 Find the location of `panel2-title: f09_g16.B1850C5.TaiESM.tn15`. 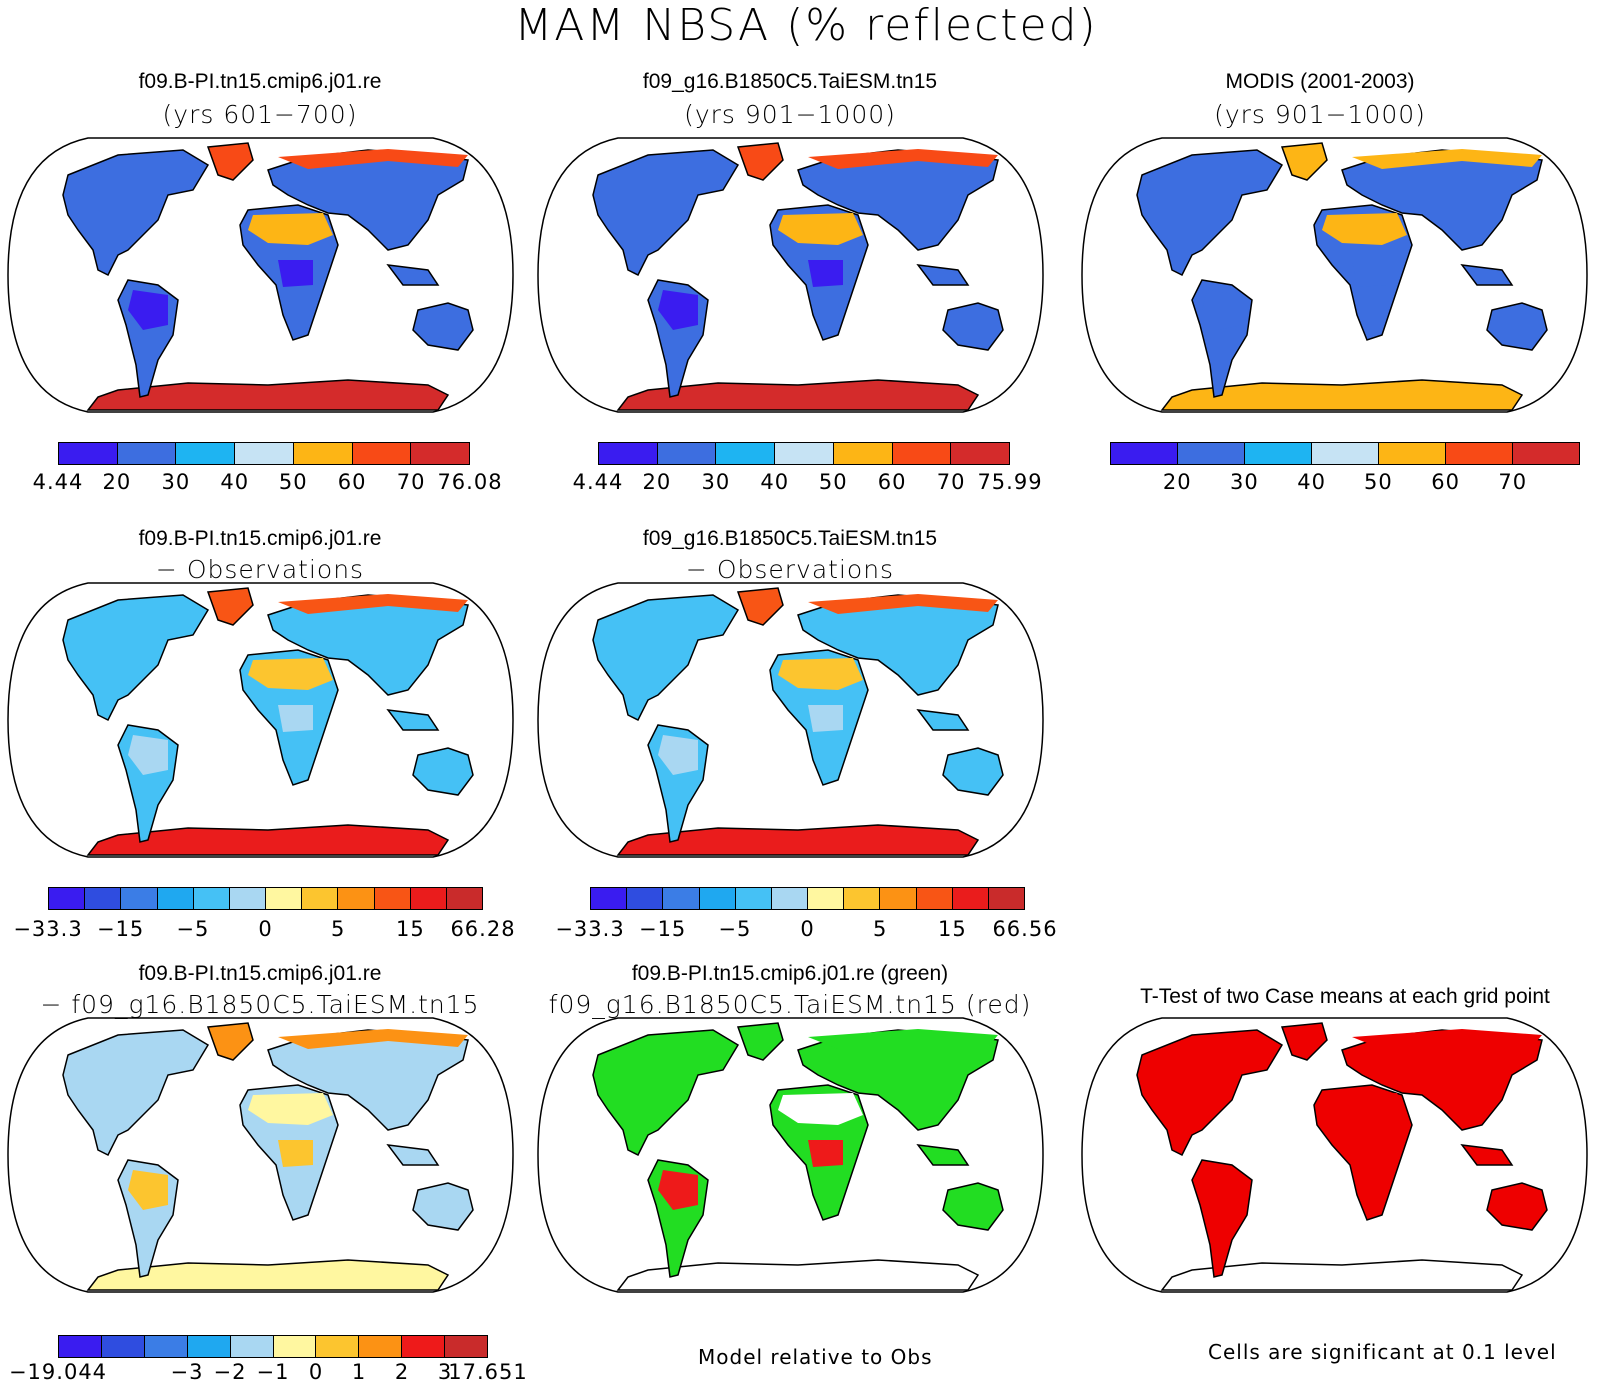

panel2-title: f09_g16.B1850C5.TaiESM.tn15 is located at coordinates (790, 81).